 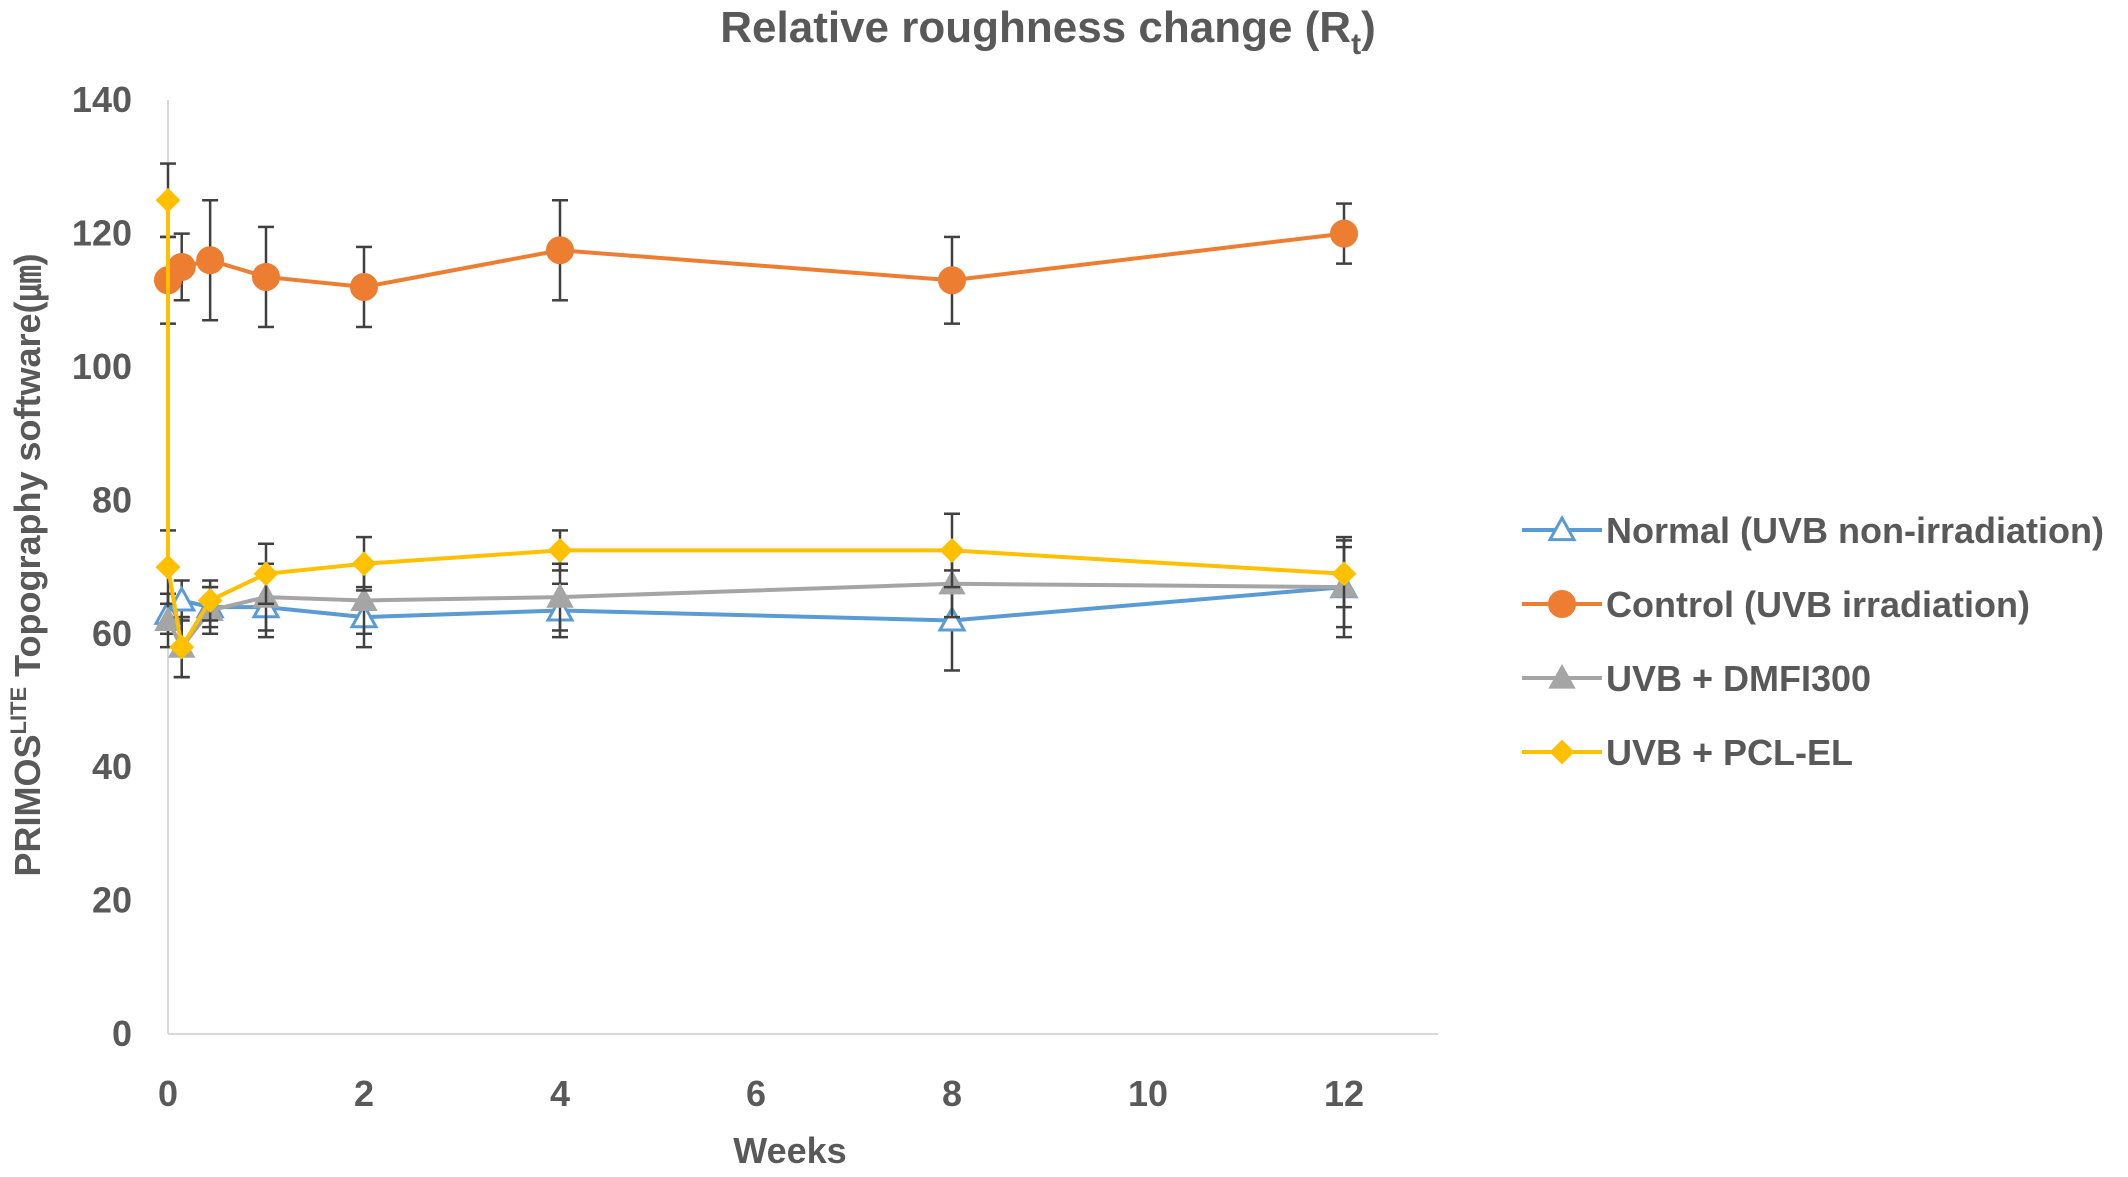 I want to click on x-axis-ticks: 0 2 4 6 8 10 12, so click(x=761, y=1093).